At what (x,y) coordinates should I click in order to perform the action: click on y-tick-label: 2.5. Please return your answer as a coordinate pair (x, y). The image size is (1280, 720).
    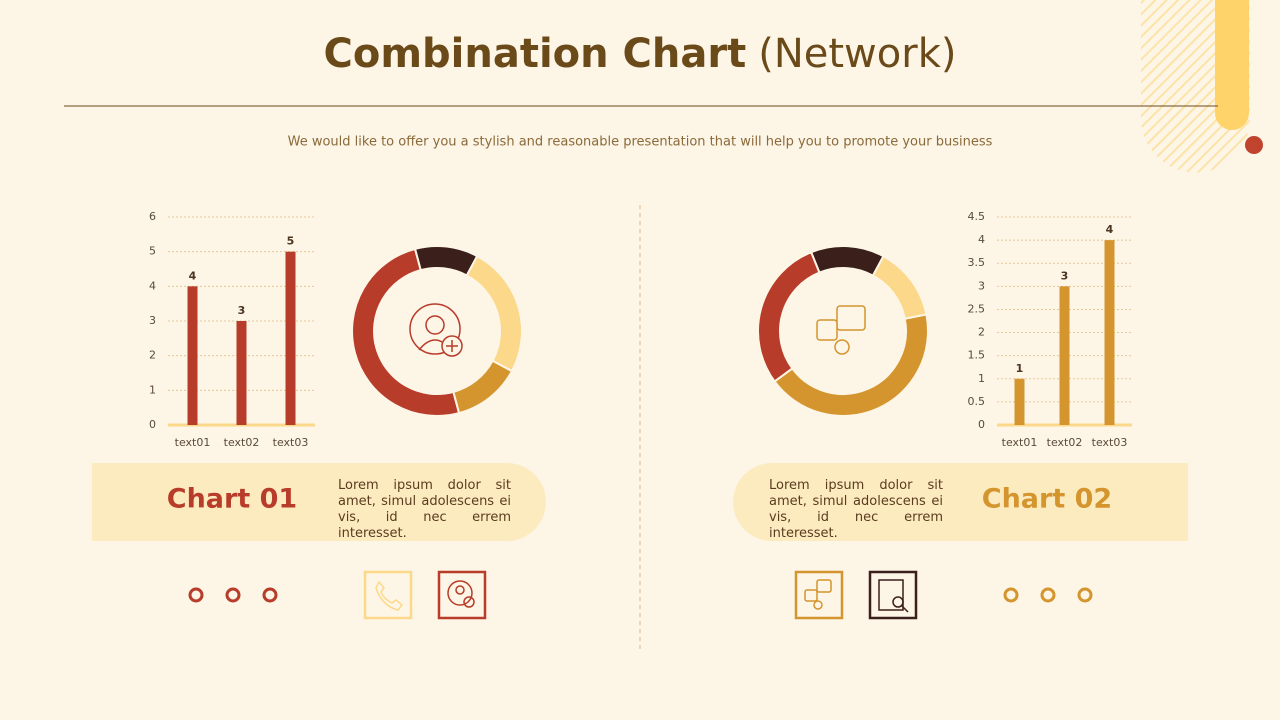
    Looking at the image, I should click on (977, 308).